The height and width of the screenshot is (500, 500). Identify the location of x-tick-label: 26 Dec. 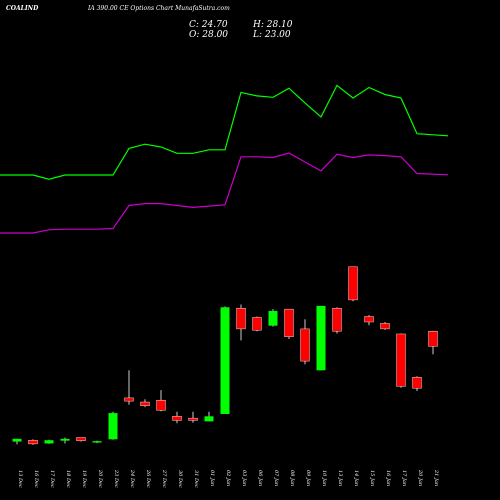
(148, 478).